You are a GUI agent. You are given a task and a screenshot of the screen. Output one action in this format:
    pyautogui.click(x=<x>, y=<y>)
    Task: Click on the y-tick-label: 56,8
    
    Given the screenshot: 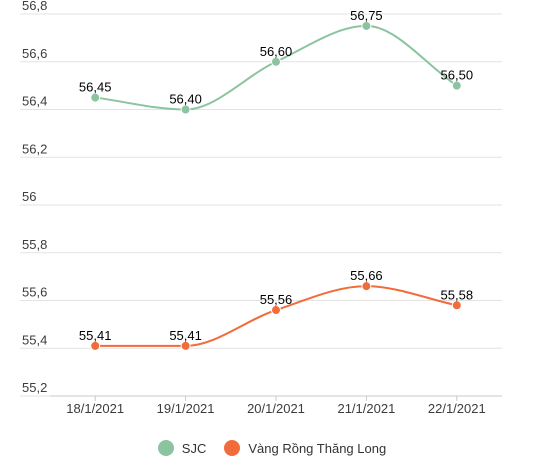 What is the action you would take?
    pyautogui.click(x=34, y=6)
    